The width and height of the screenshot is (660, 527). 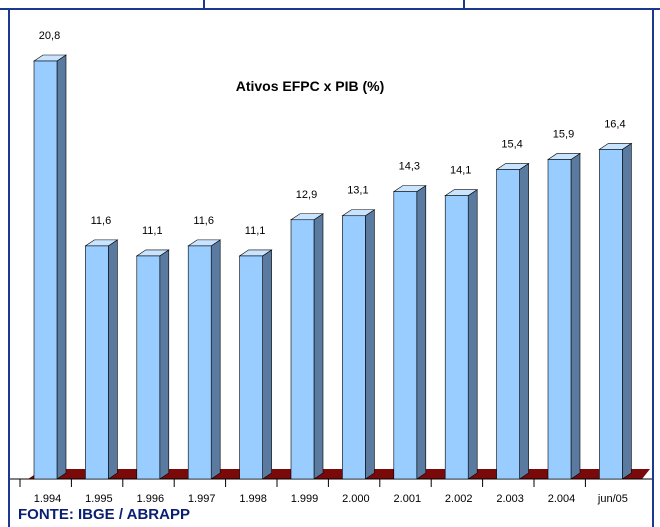 What do you see at coordinates (330, 5) in the screenshot?
I see `top-border` at bounding box center [330, 5].